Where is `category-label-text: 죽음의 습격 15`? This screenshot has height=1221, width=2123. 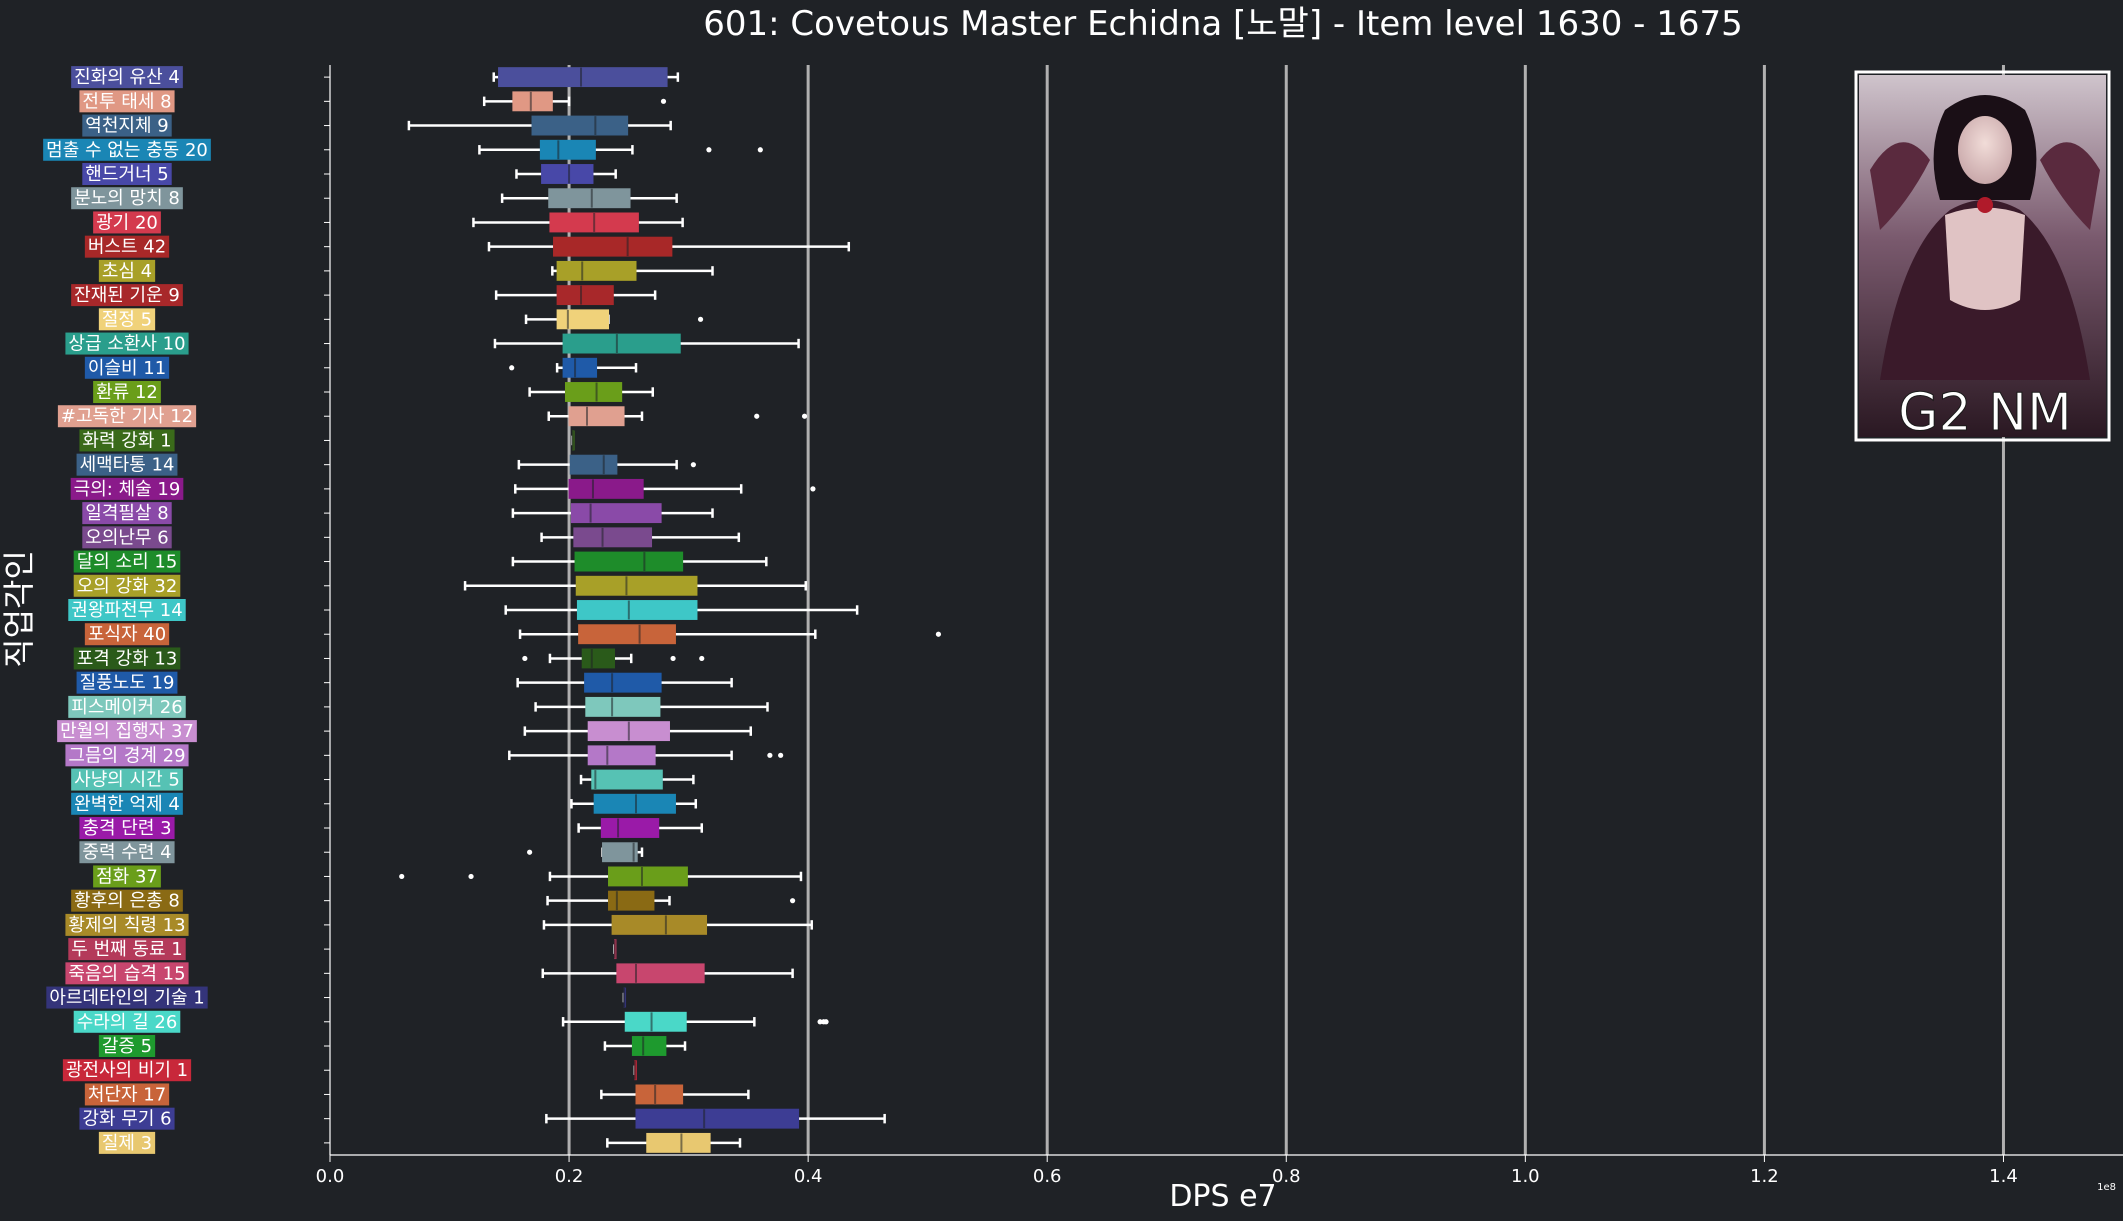
category-label-text: 죽음의 습격 15 is located at coordinates (126, 973).